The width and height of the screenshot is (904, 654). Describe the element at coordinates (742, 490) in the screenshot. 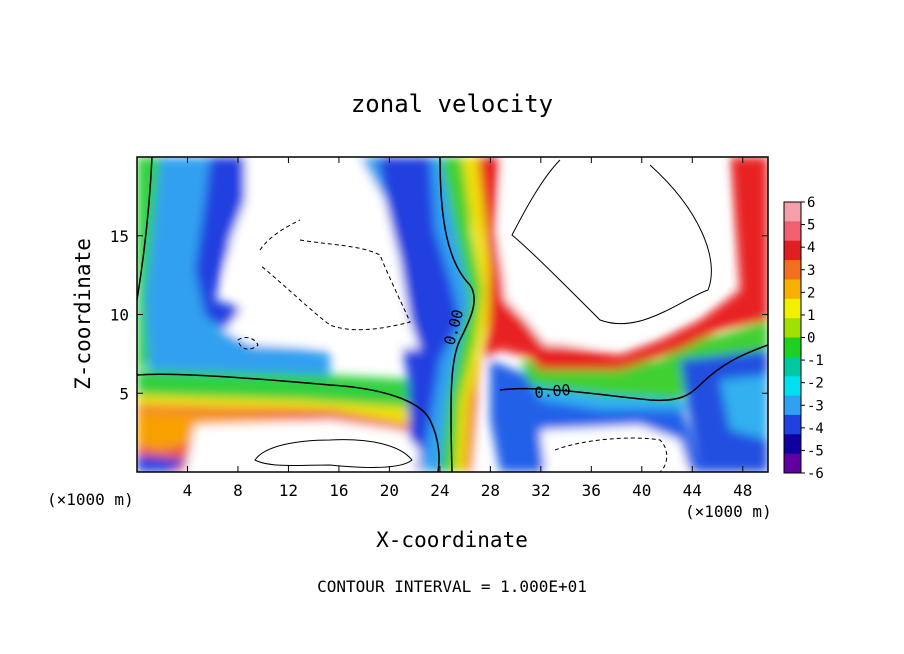

I see `x-tick-label: 48` at that location.